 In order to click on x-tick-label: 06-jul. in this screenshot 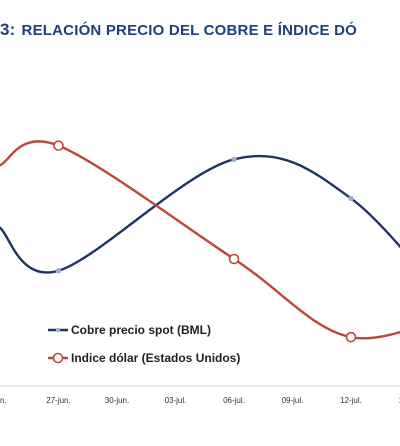, I will do `click(234, 400)`.